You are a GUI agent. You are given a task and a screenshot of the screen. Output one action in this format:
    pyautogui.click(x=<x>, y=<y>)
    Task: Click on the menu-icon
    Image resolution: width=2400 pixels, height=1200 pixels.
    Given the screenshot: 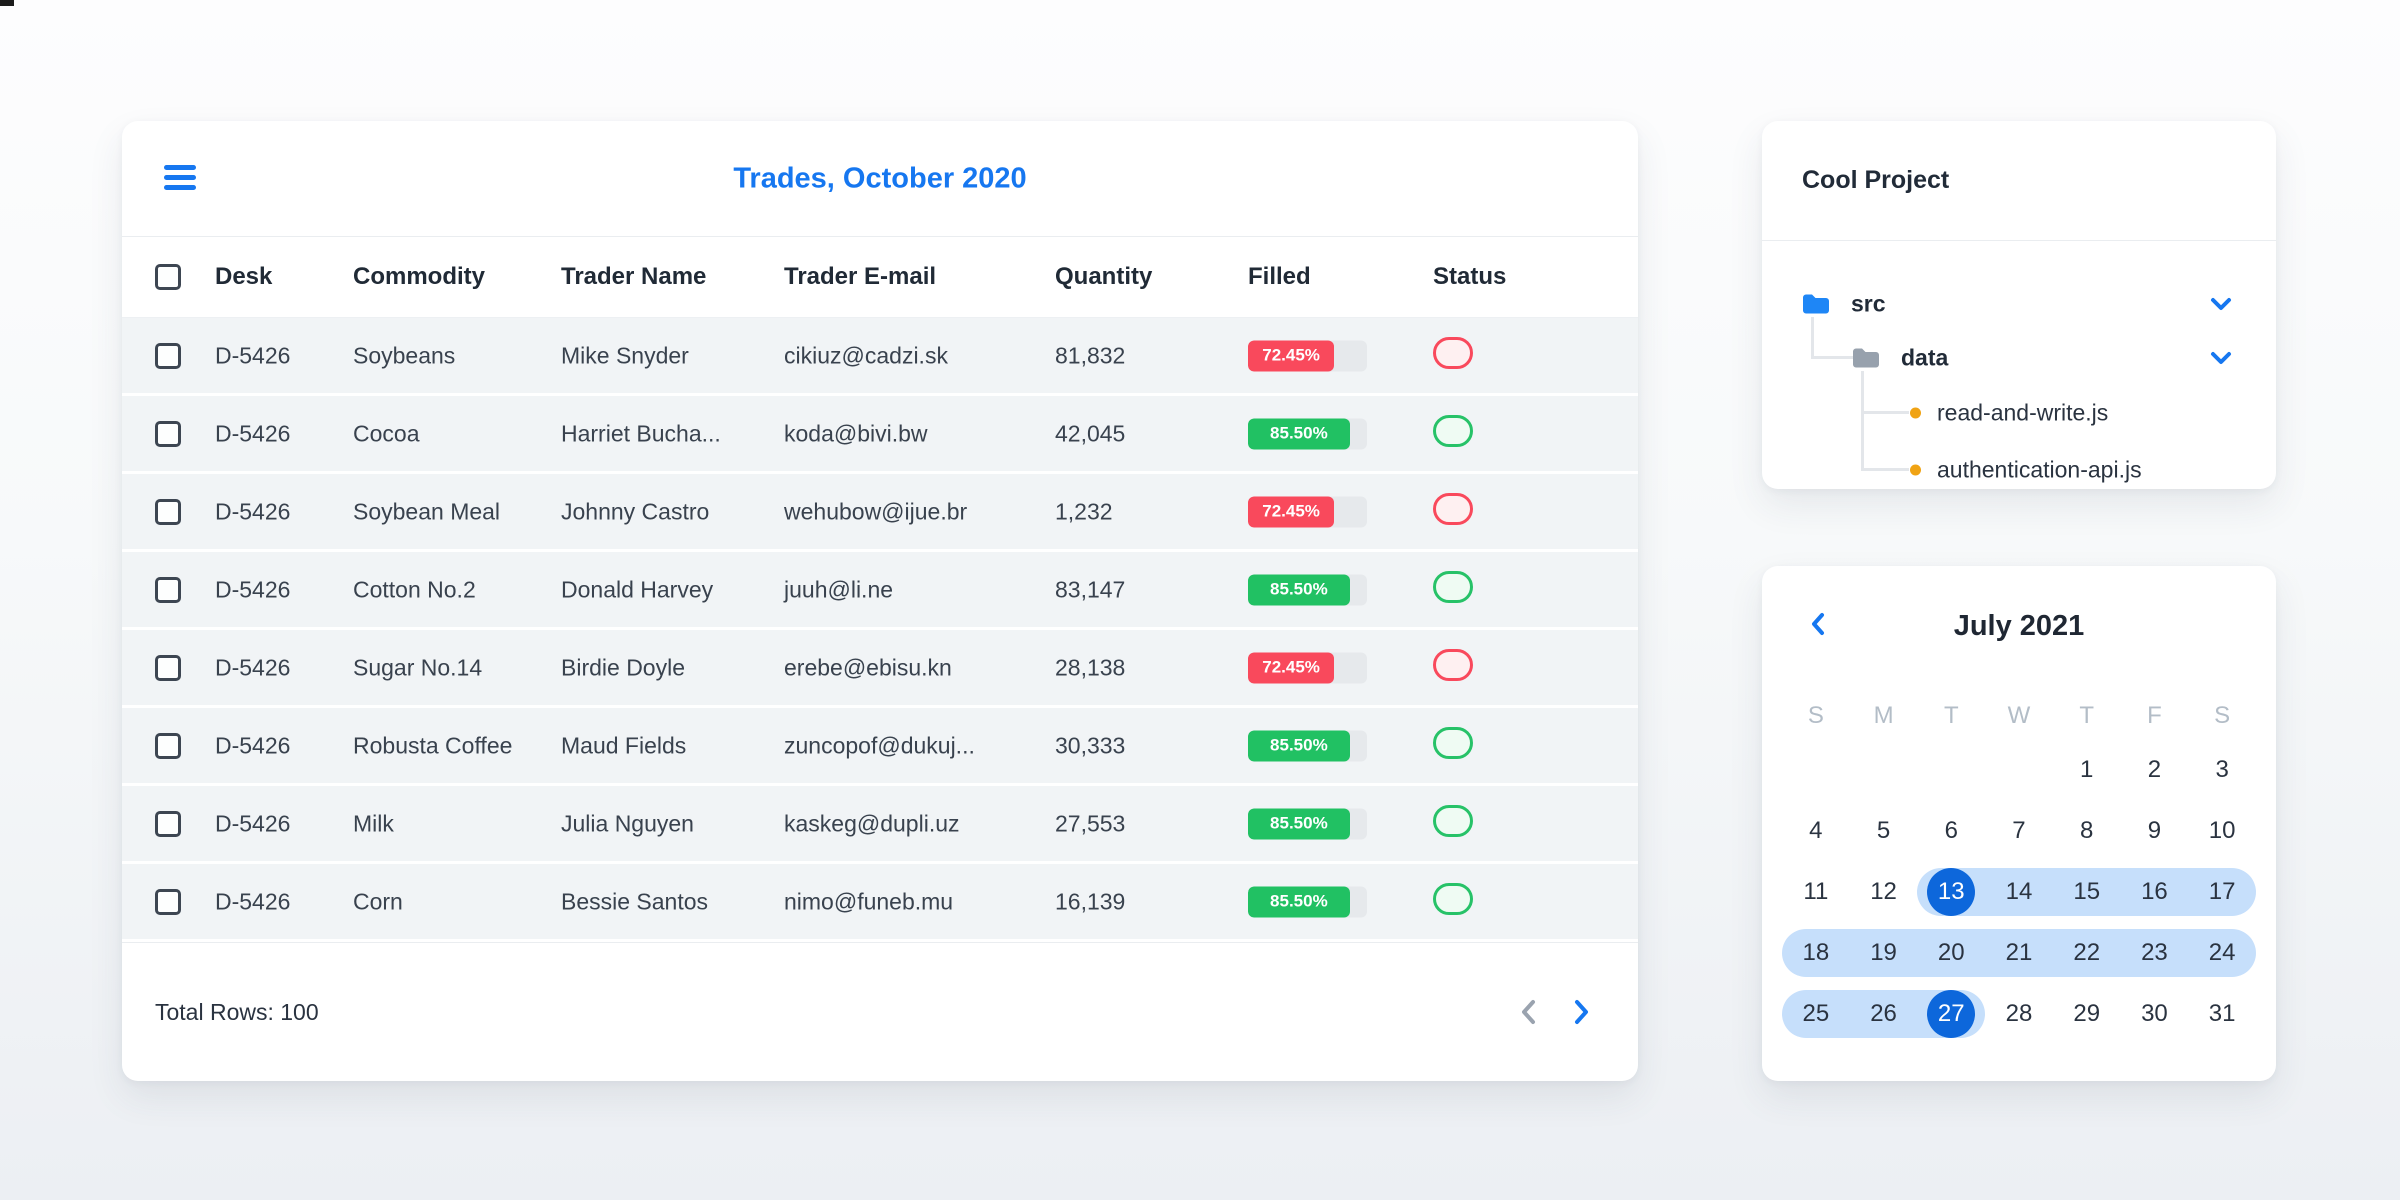 What is the action you would take?
    pyautogui.click(x=180, y=177)
    